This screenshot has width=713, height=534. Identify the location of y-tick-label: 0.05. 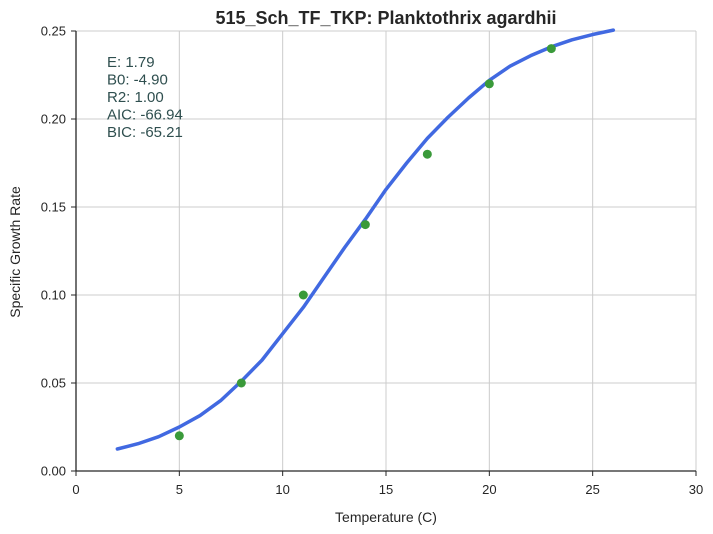
(53, 383).